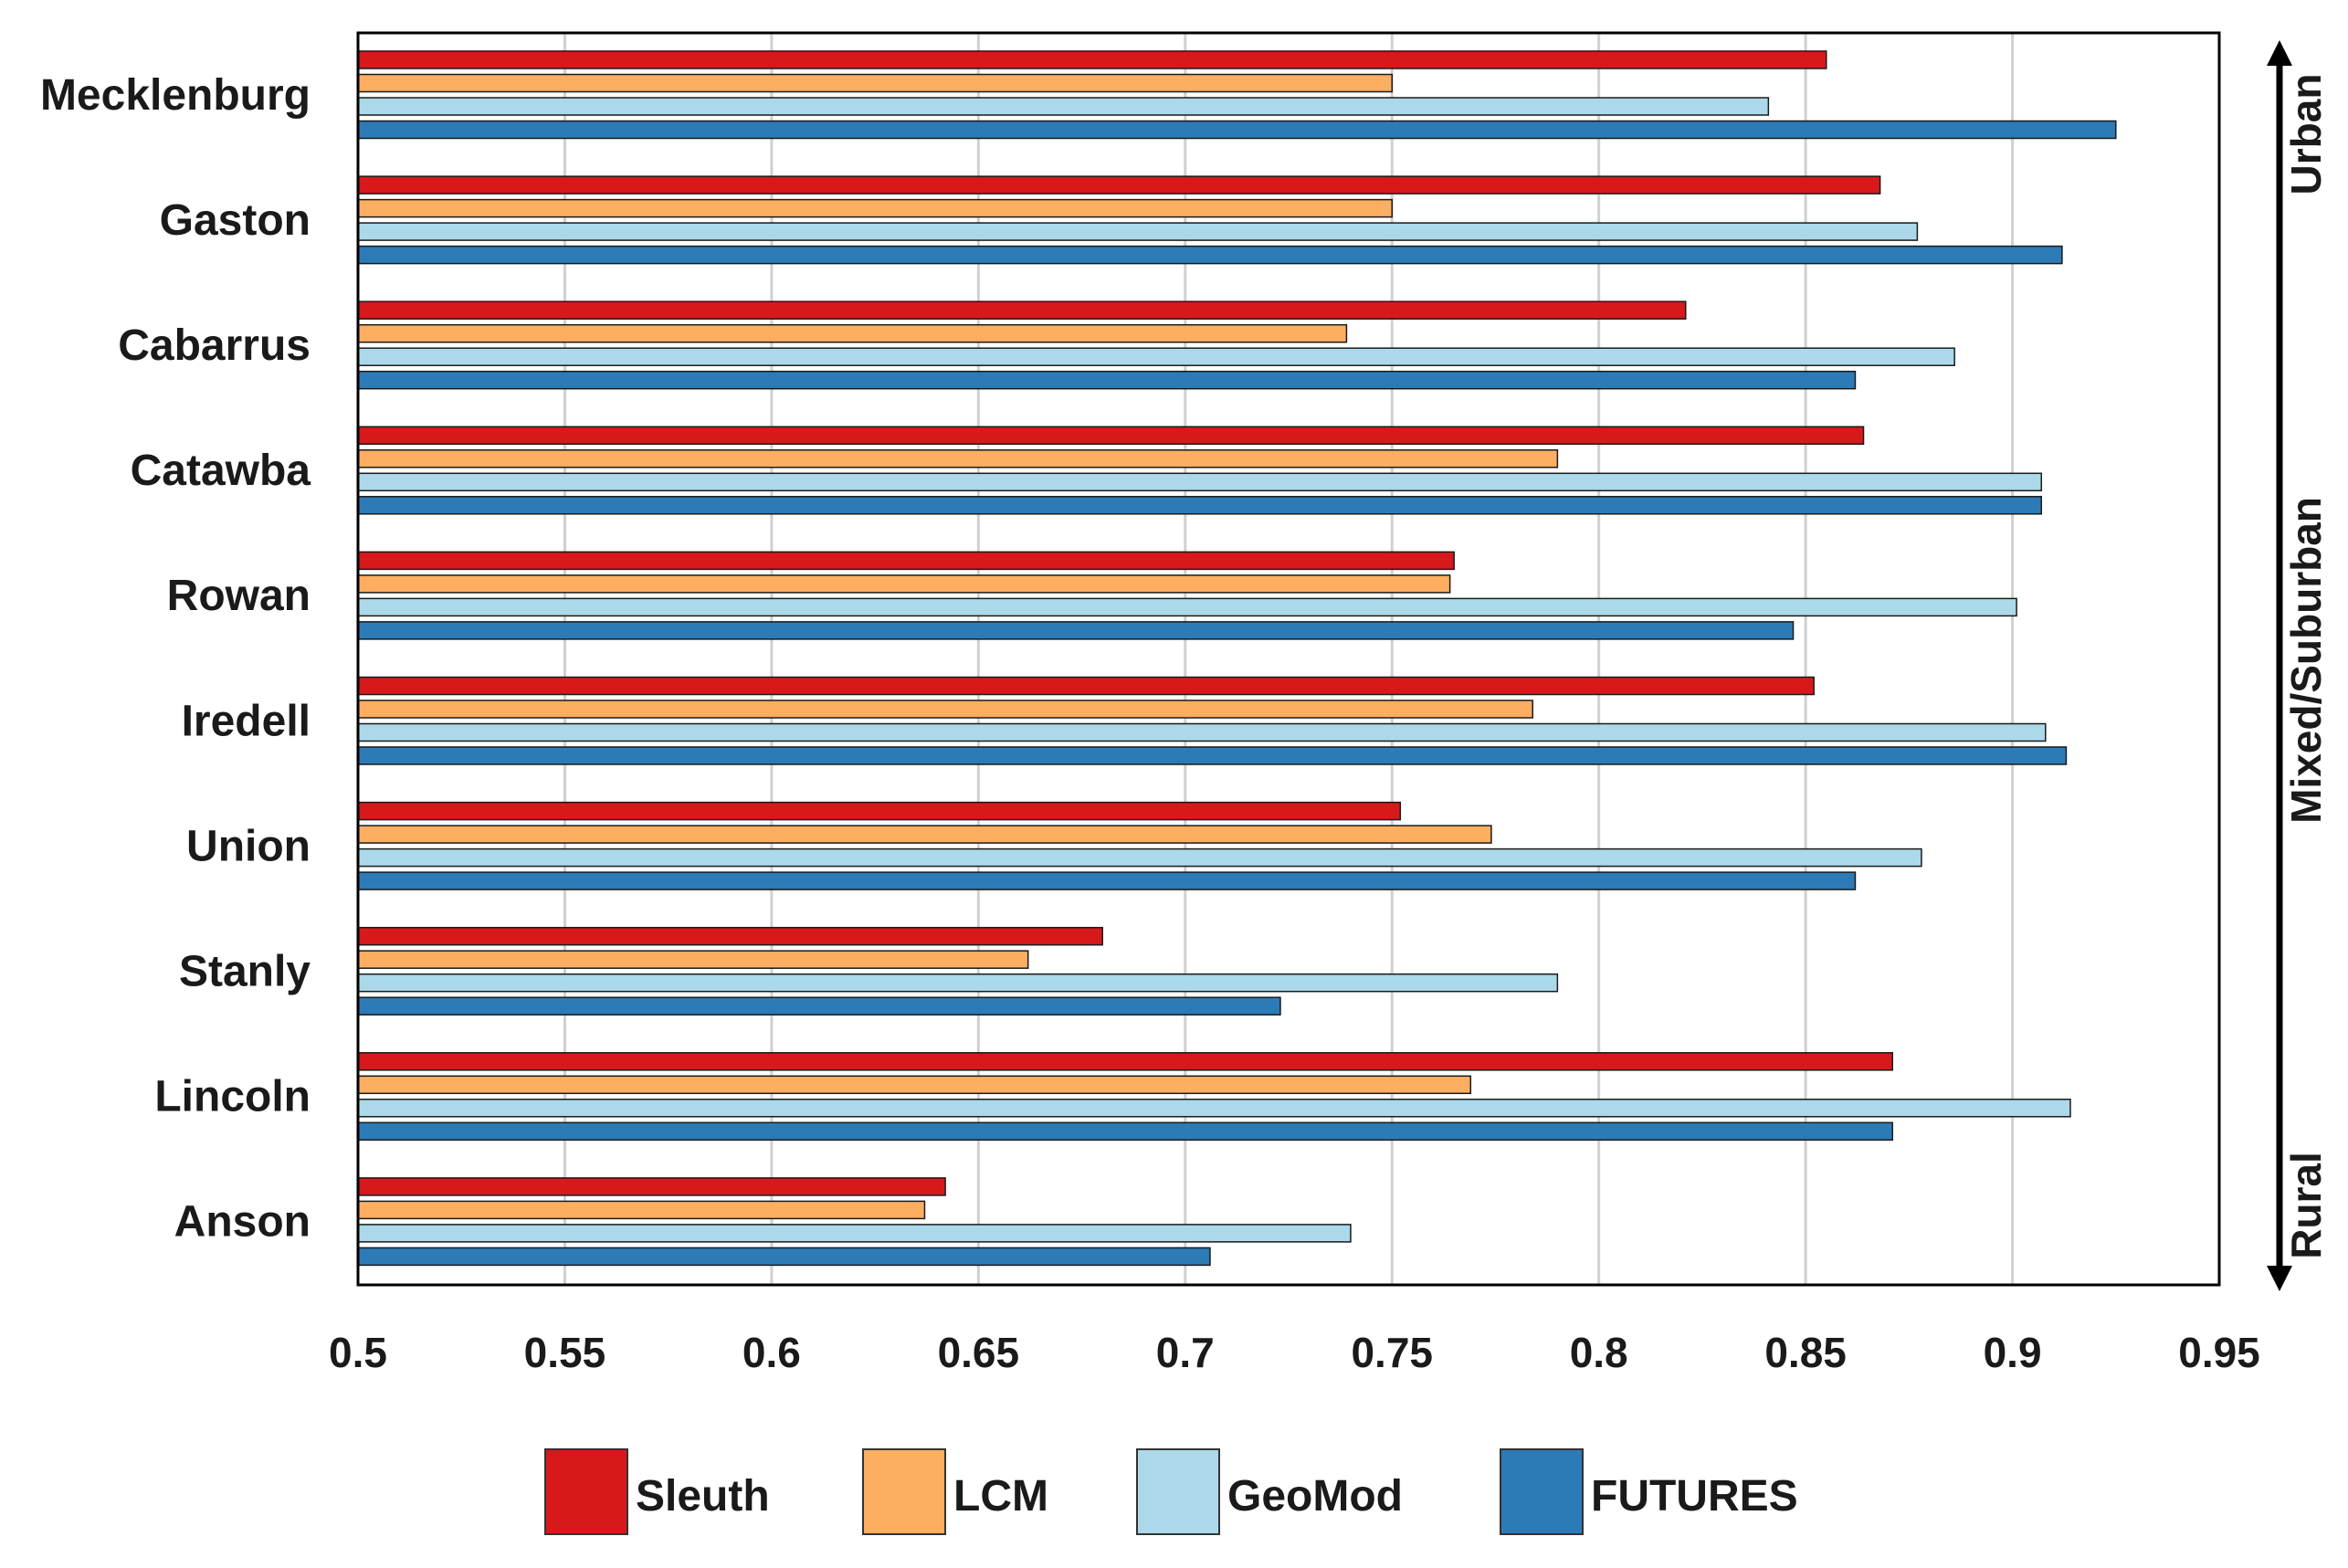  Describe the element at coordinates (1092, 59) in the screenshot. I see `bar-mecklenburg-sleuth` at that location.